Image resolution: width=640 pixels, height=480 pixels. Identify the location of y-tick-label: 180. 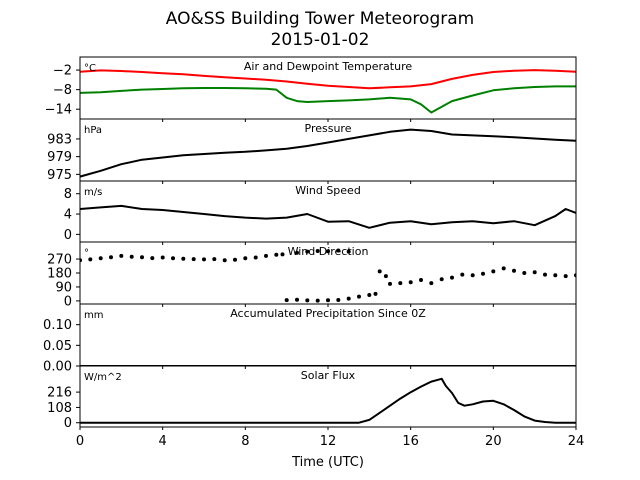
(59, 274).